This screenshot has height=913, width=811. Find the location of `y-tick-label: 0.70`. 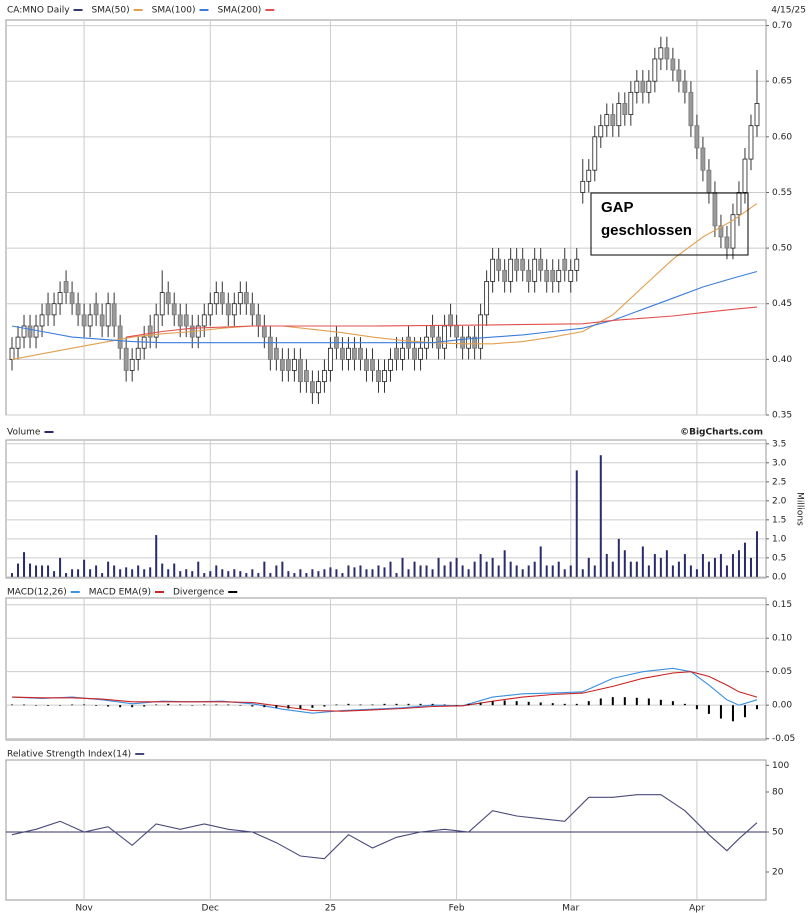

y-tick-label: 0.70 is located at coordinates (782, 26).